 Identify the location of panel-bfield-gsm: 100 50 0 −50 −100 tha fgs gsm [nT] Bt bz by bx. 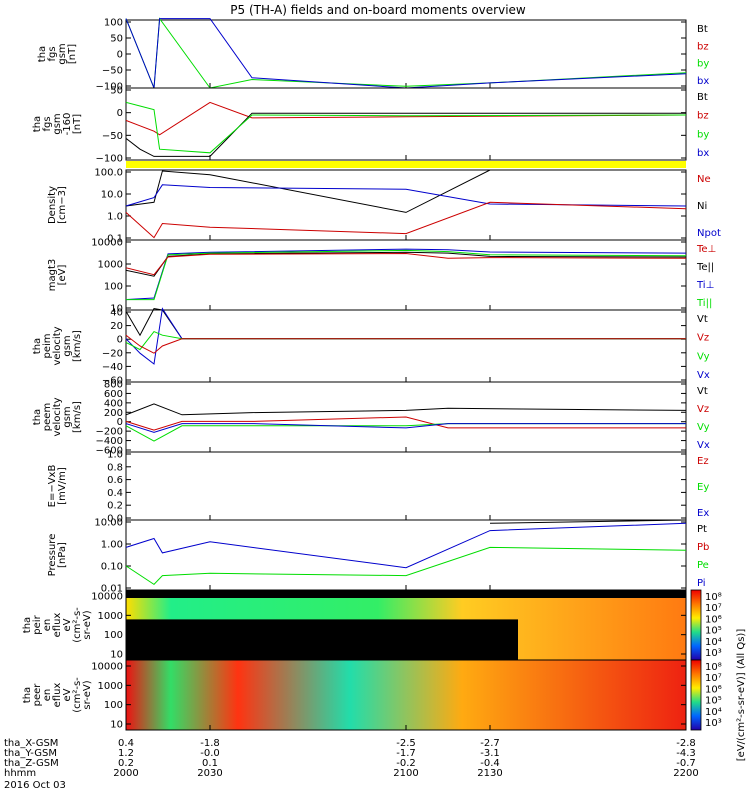
(373, 55).